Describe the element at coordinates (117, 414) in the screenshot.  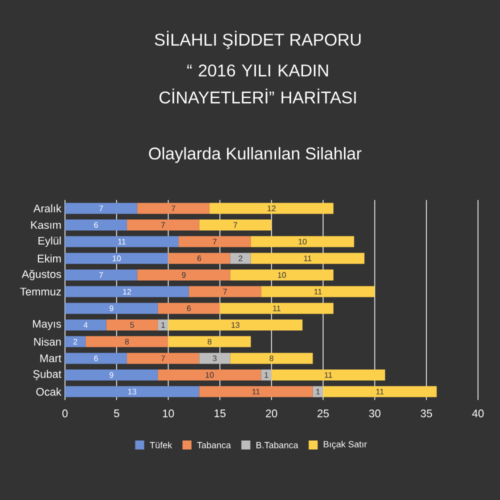
I see `x-tick-label: 5` at that location.